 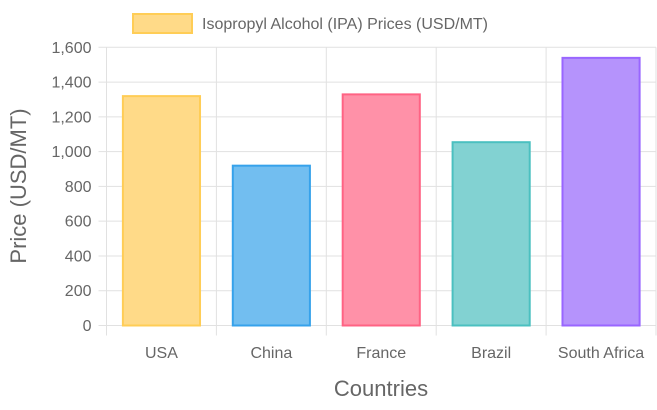 I want to click on y-tick-label: 400, so click(x=78, y=256).